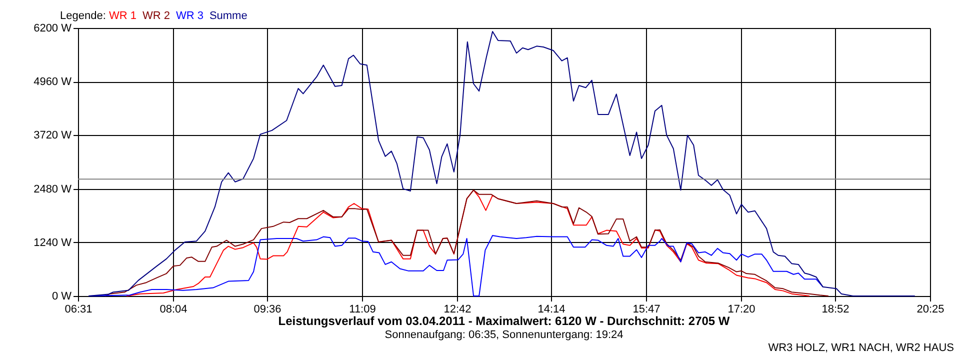 The width and height of the screenshot is (960, 360). What do you see at coordinates (930, 310) in the screenshot?
I see `x-tick-label: 20:25` at bounding box center [930, 310].